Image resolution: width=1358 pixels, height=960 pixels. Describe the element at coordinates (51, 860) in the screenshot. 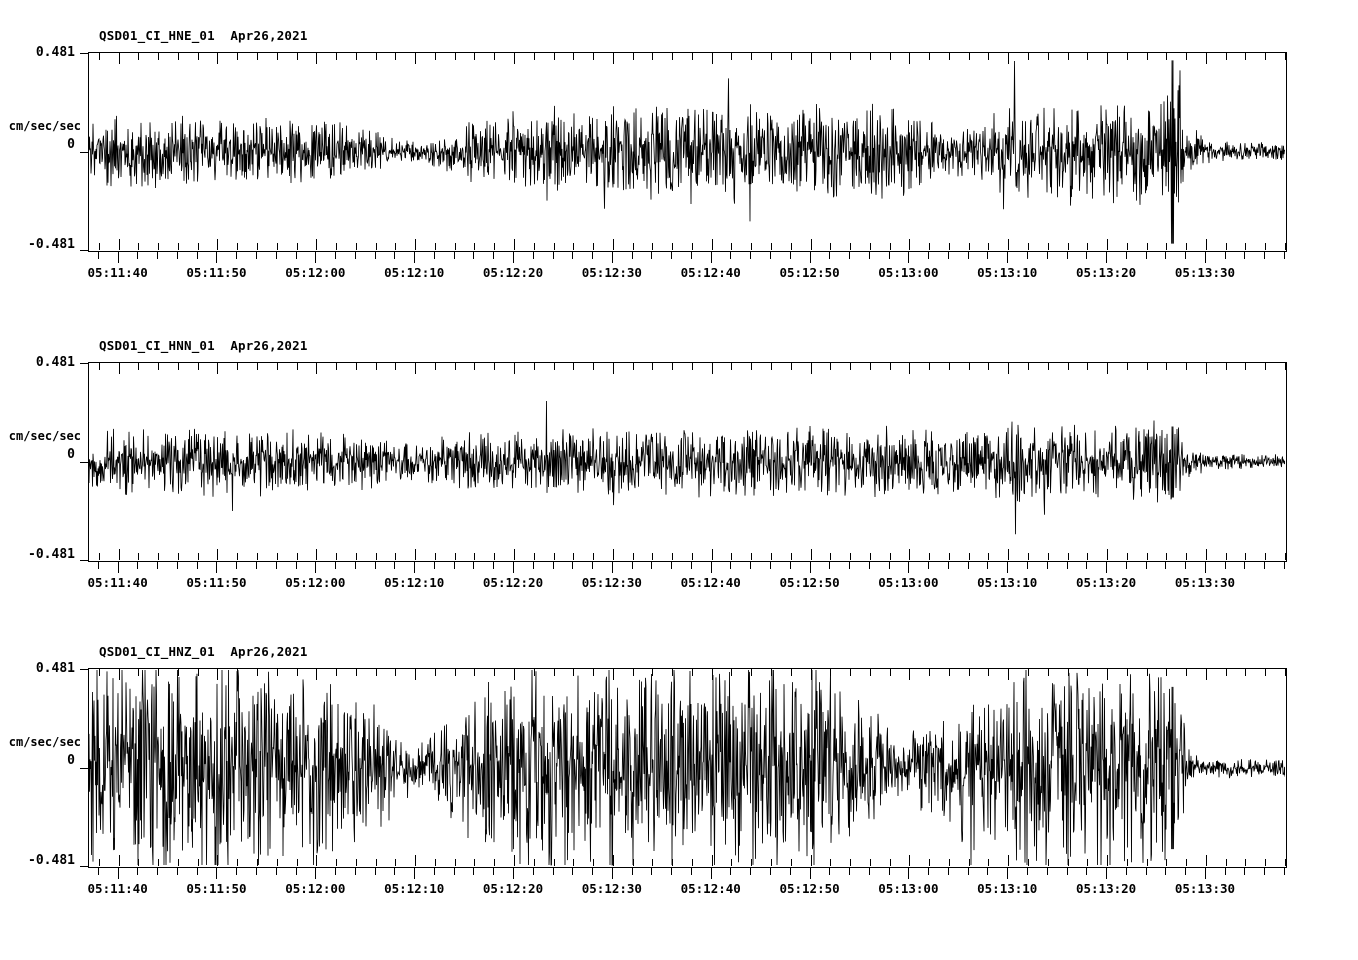

I see `y-axis-min-label-hnz: -0.481` at that location.